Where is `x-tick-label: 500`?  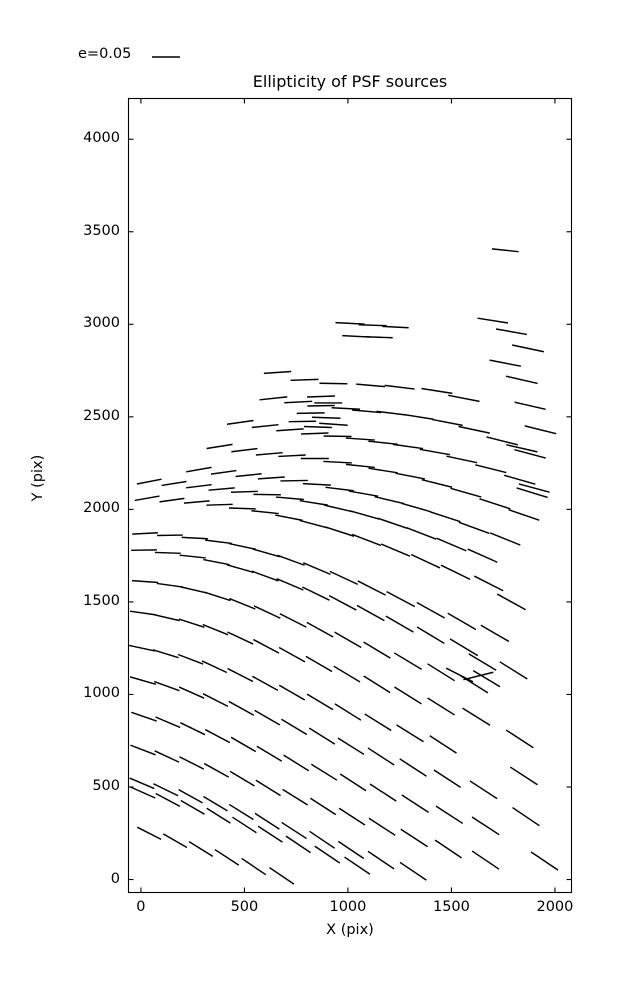 x-tick-label: 500 is located at coordinates (244, 907).